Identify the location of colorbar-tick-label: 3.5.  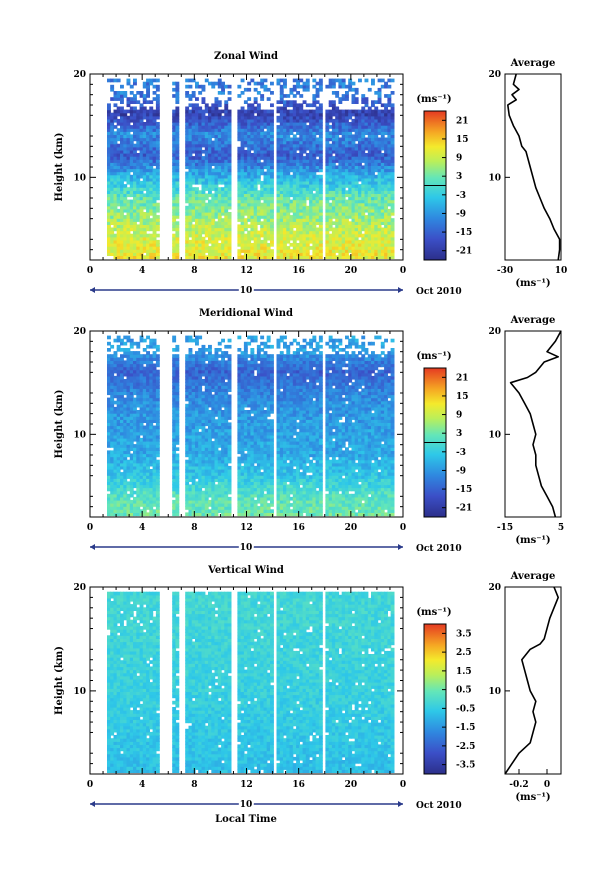
(464, 634).